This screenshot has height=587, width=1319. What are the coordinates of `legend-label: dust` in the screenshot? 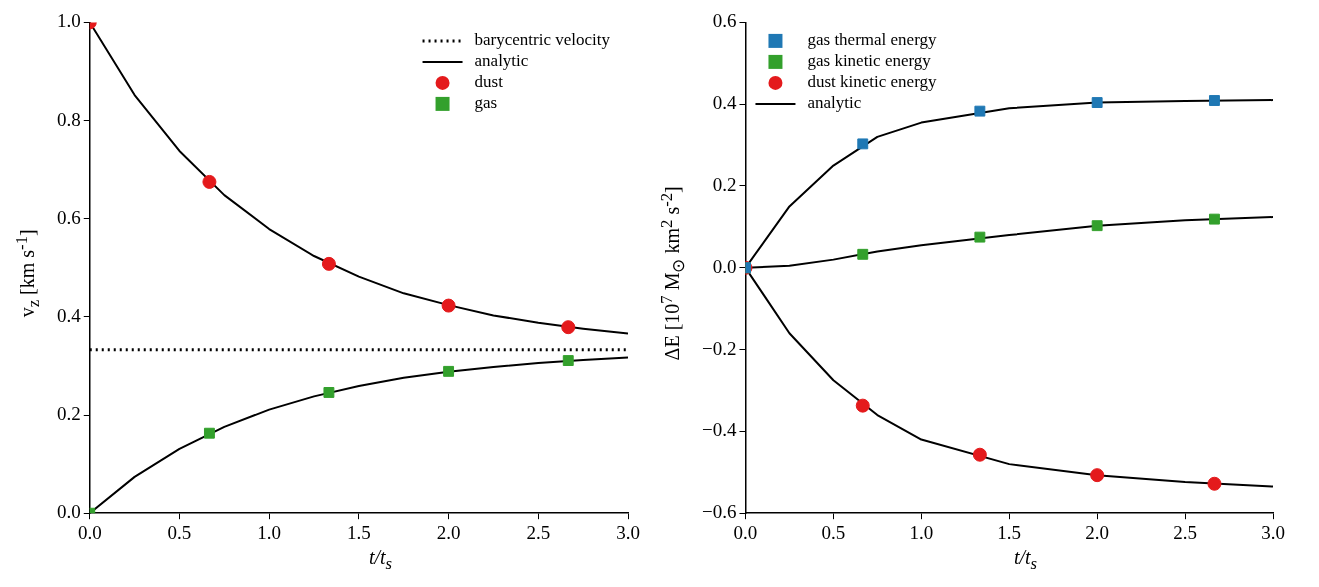 It's located at (489, 82).